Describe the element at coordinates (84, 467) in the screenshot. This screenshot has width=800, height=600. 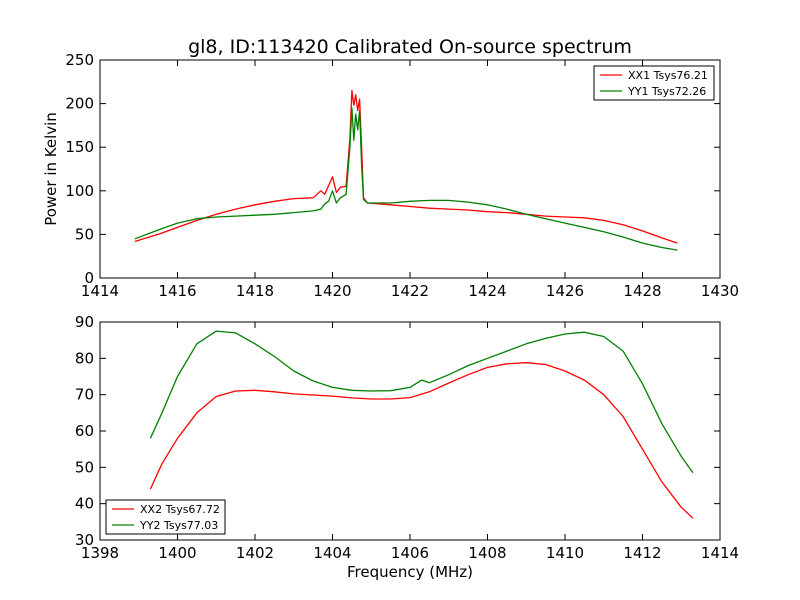
I see `bottom-y-tick-label: 50` at that location.